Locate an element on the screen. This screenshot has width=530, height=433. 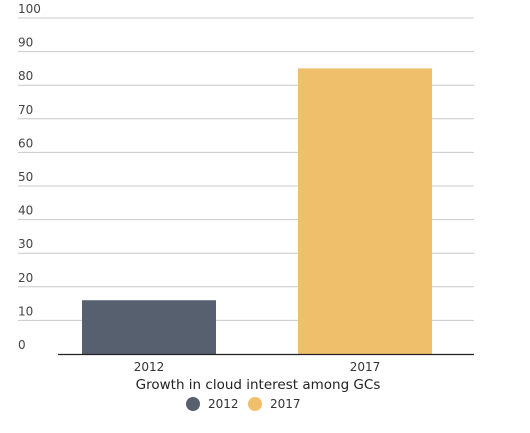
x-axis-ticks: 2012 2017 is located at coordinates (257, 367).